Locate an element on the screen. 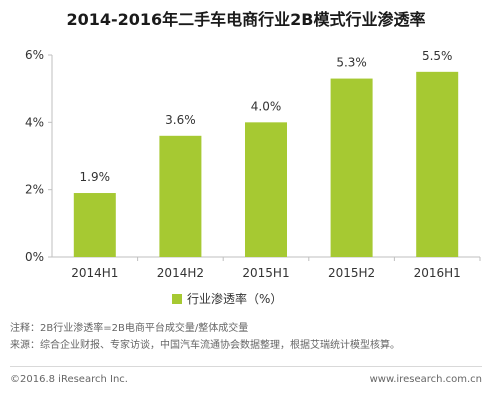 Image resolution: width=492 pixels, height=400 pixels. category-label: 2015H1 is located at coordinates (265, 273).